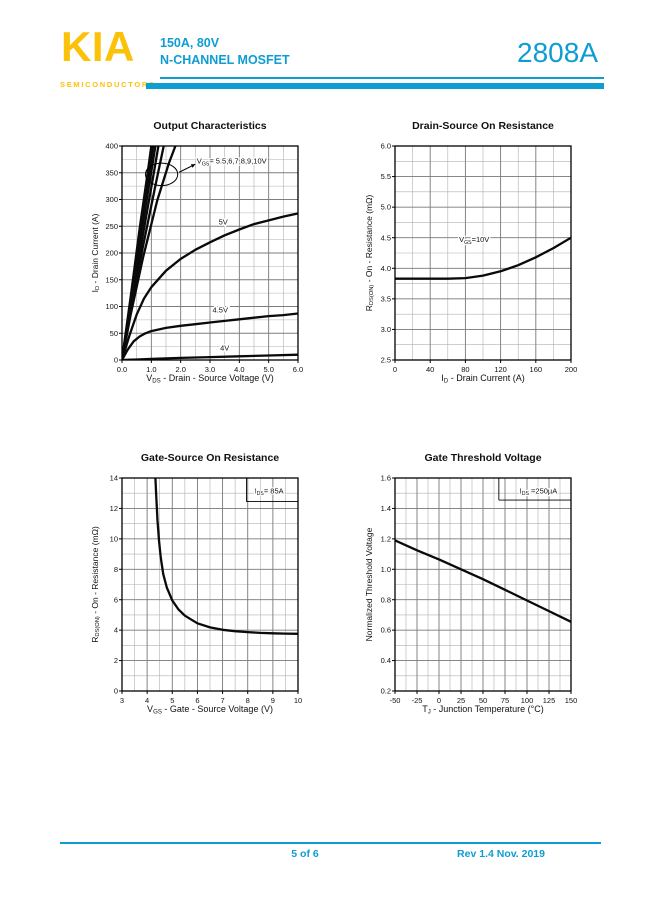  I want to click on svg-text: 0.4, so click(386, 660).